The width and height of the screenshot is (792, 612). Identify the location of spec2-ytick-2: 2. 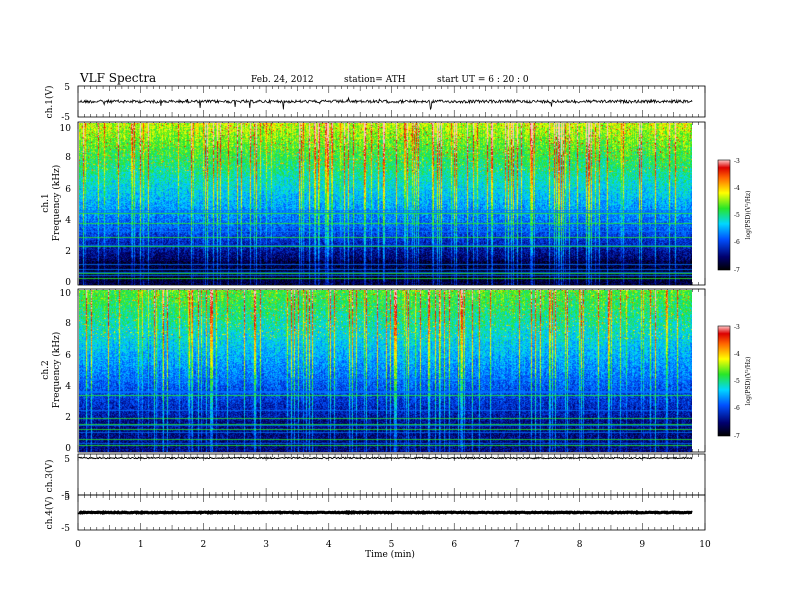
(68, 418).